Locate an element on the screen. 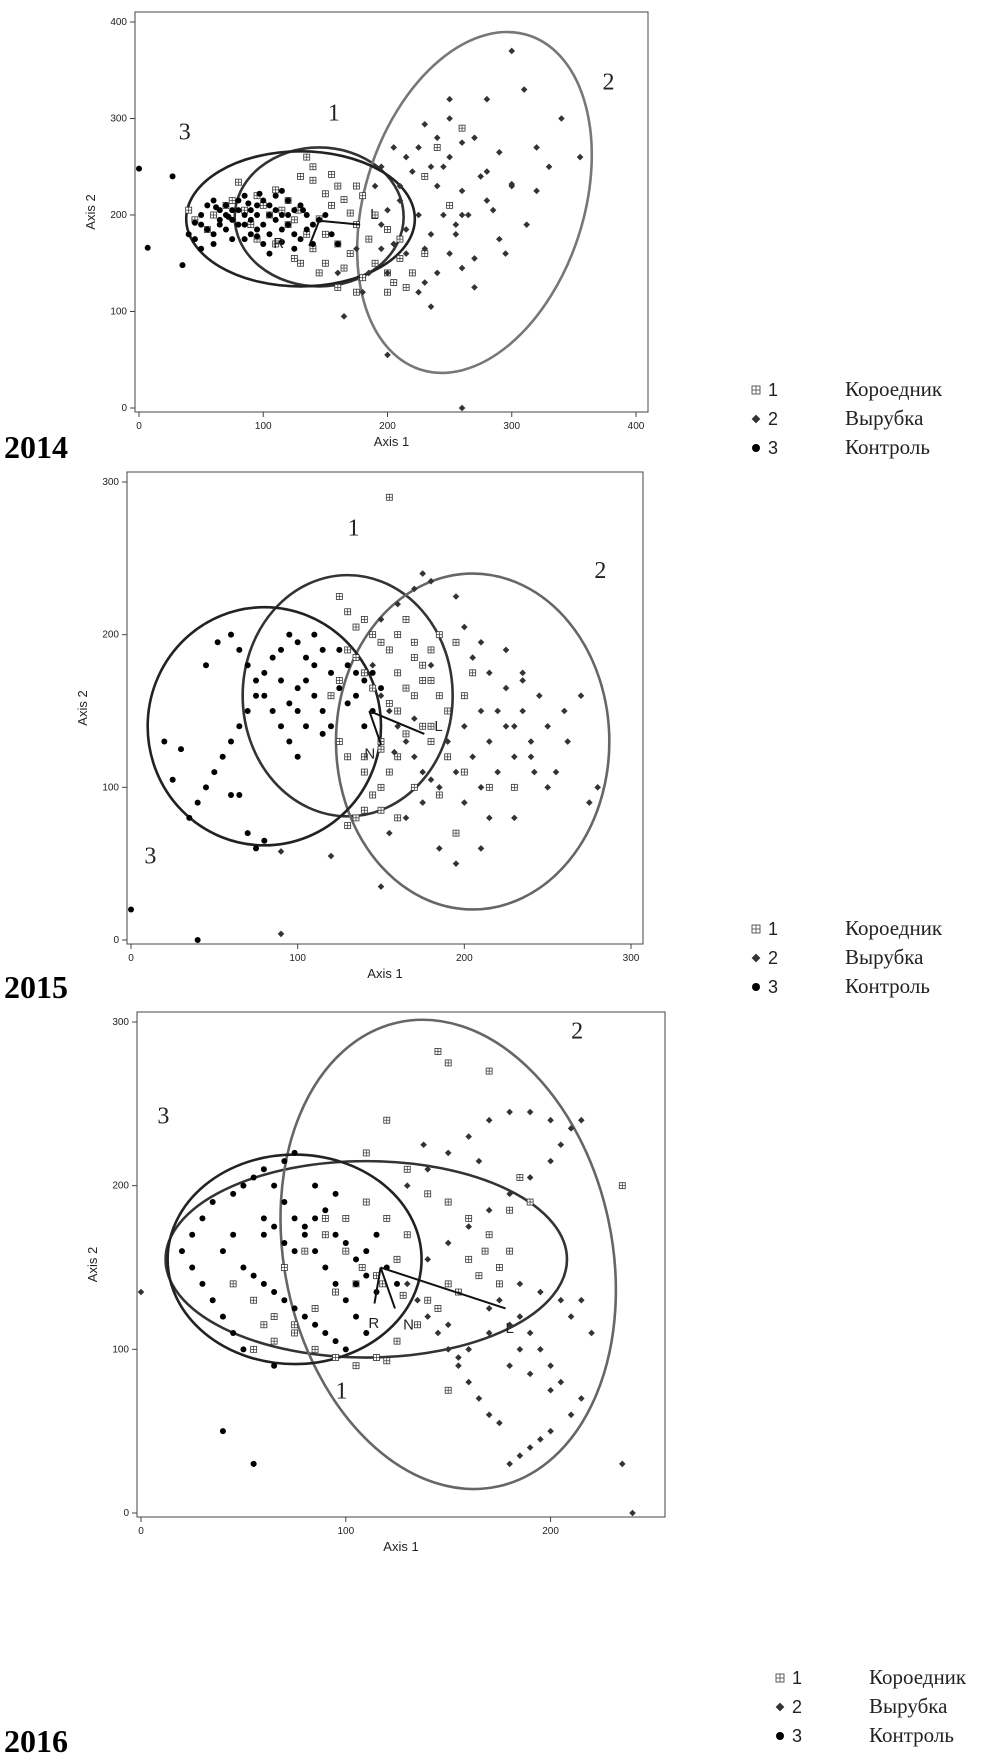 This screenshot has height=1758, width=997. x-tick-label: 200 is located at coordinates (550, 1531).